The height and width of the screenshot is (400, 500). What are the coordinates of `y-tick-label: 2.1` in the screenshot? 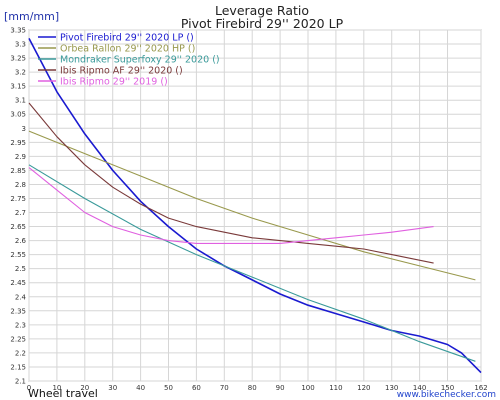 It's located at (20, 382).